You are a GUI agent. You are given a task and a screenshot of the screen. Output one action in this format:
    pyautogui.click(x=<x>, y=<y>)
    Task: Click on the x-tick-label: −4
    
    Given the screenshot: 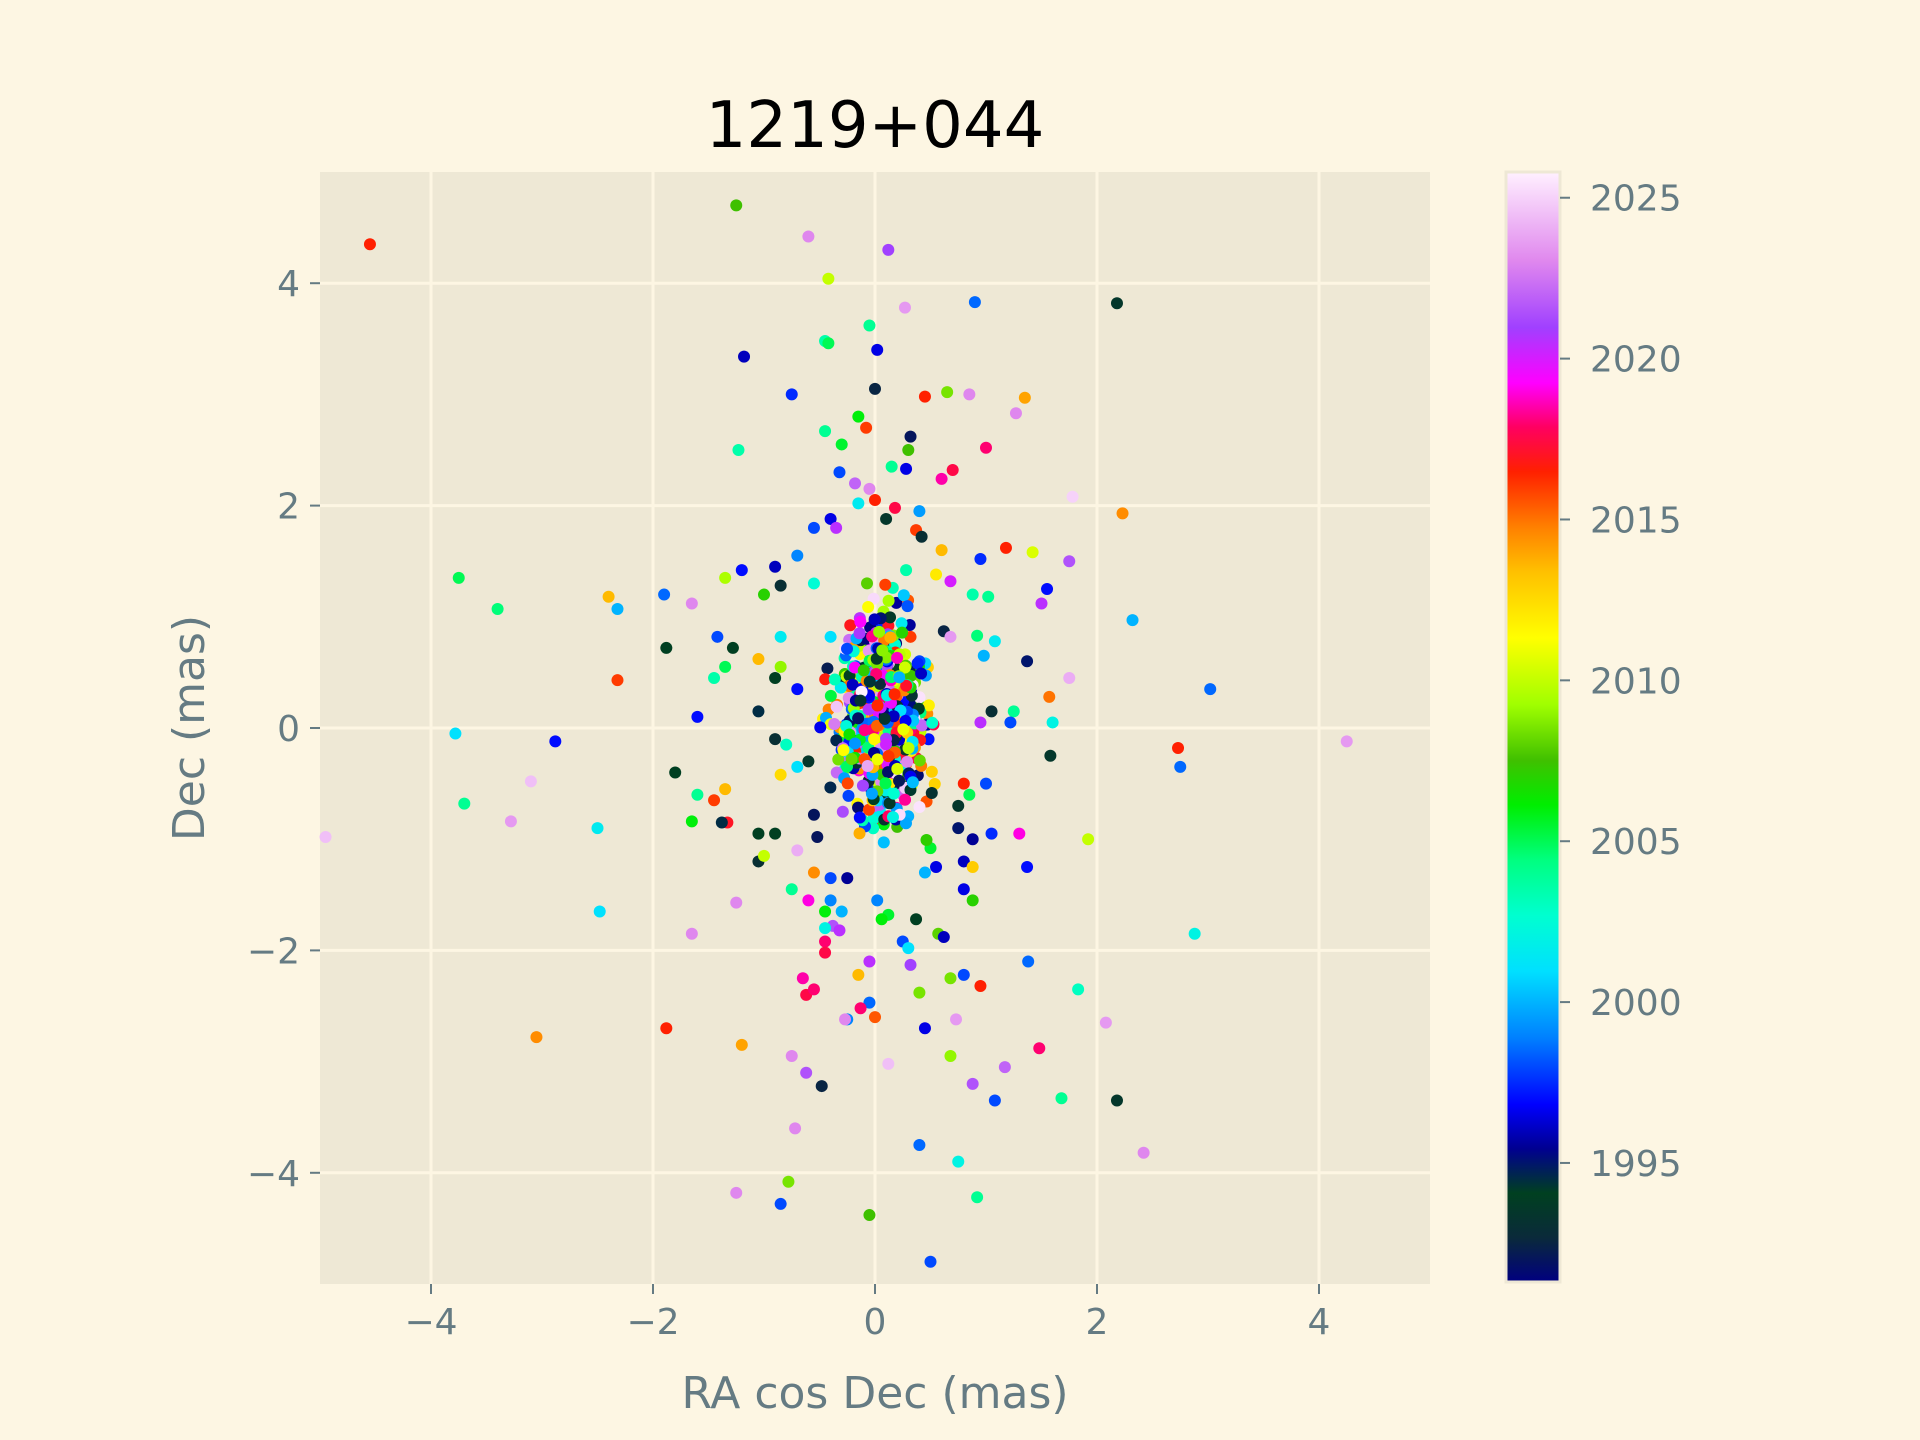 What is the action you would take?
    pyautogui.click(x=430, y=1322)
    